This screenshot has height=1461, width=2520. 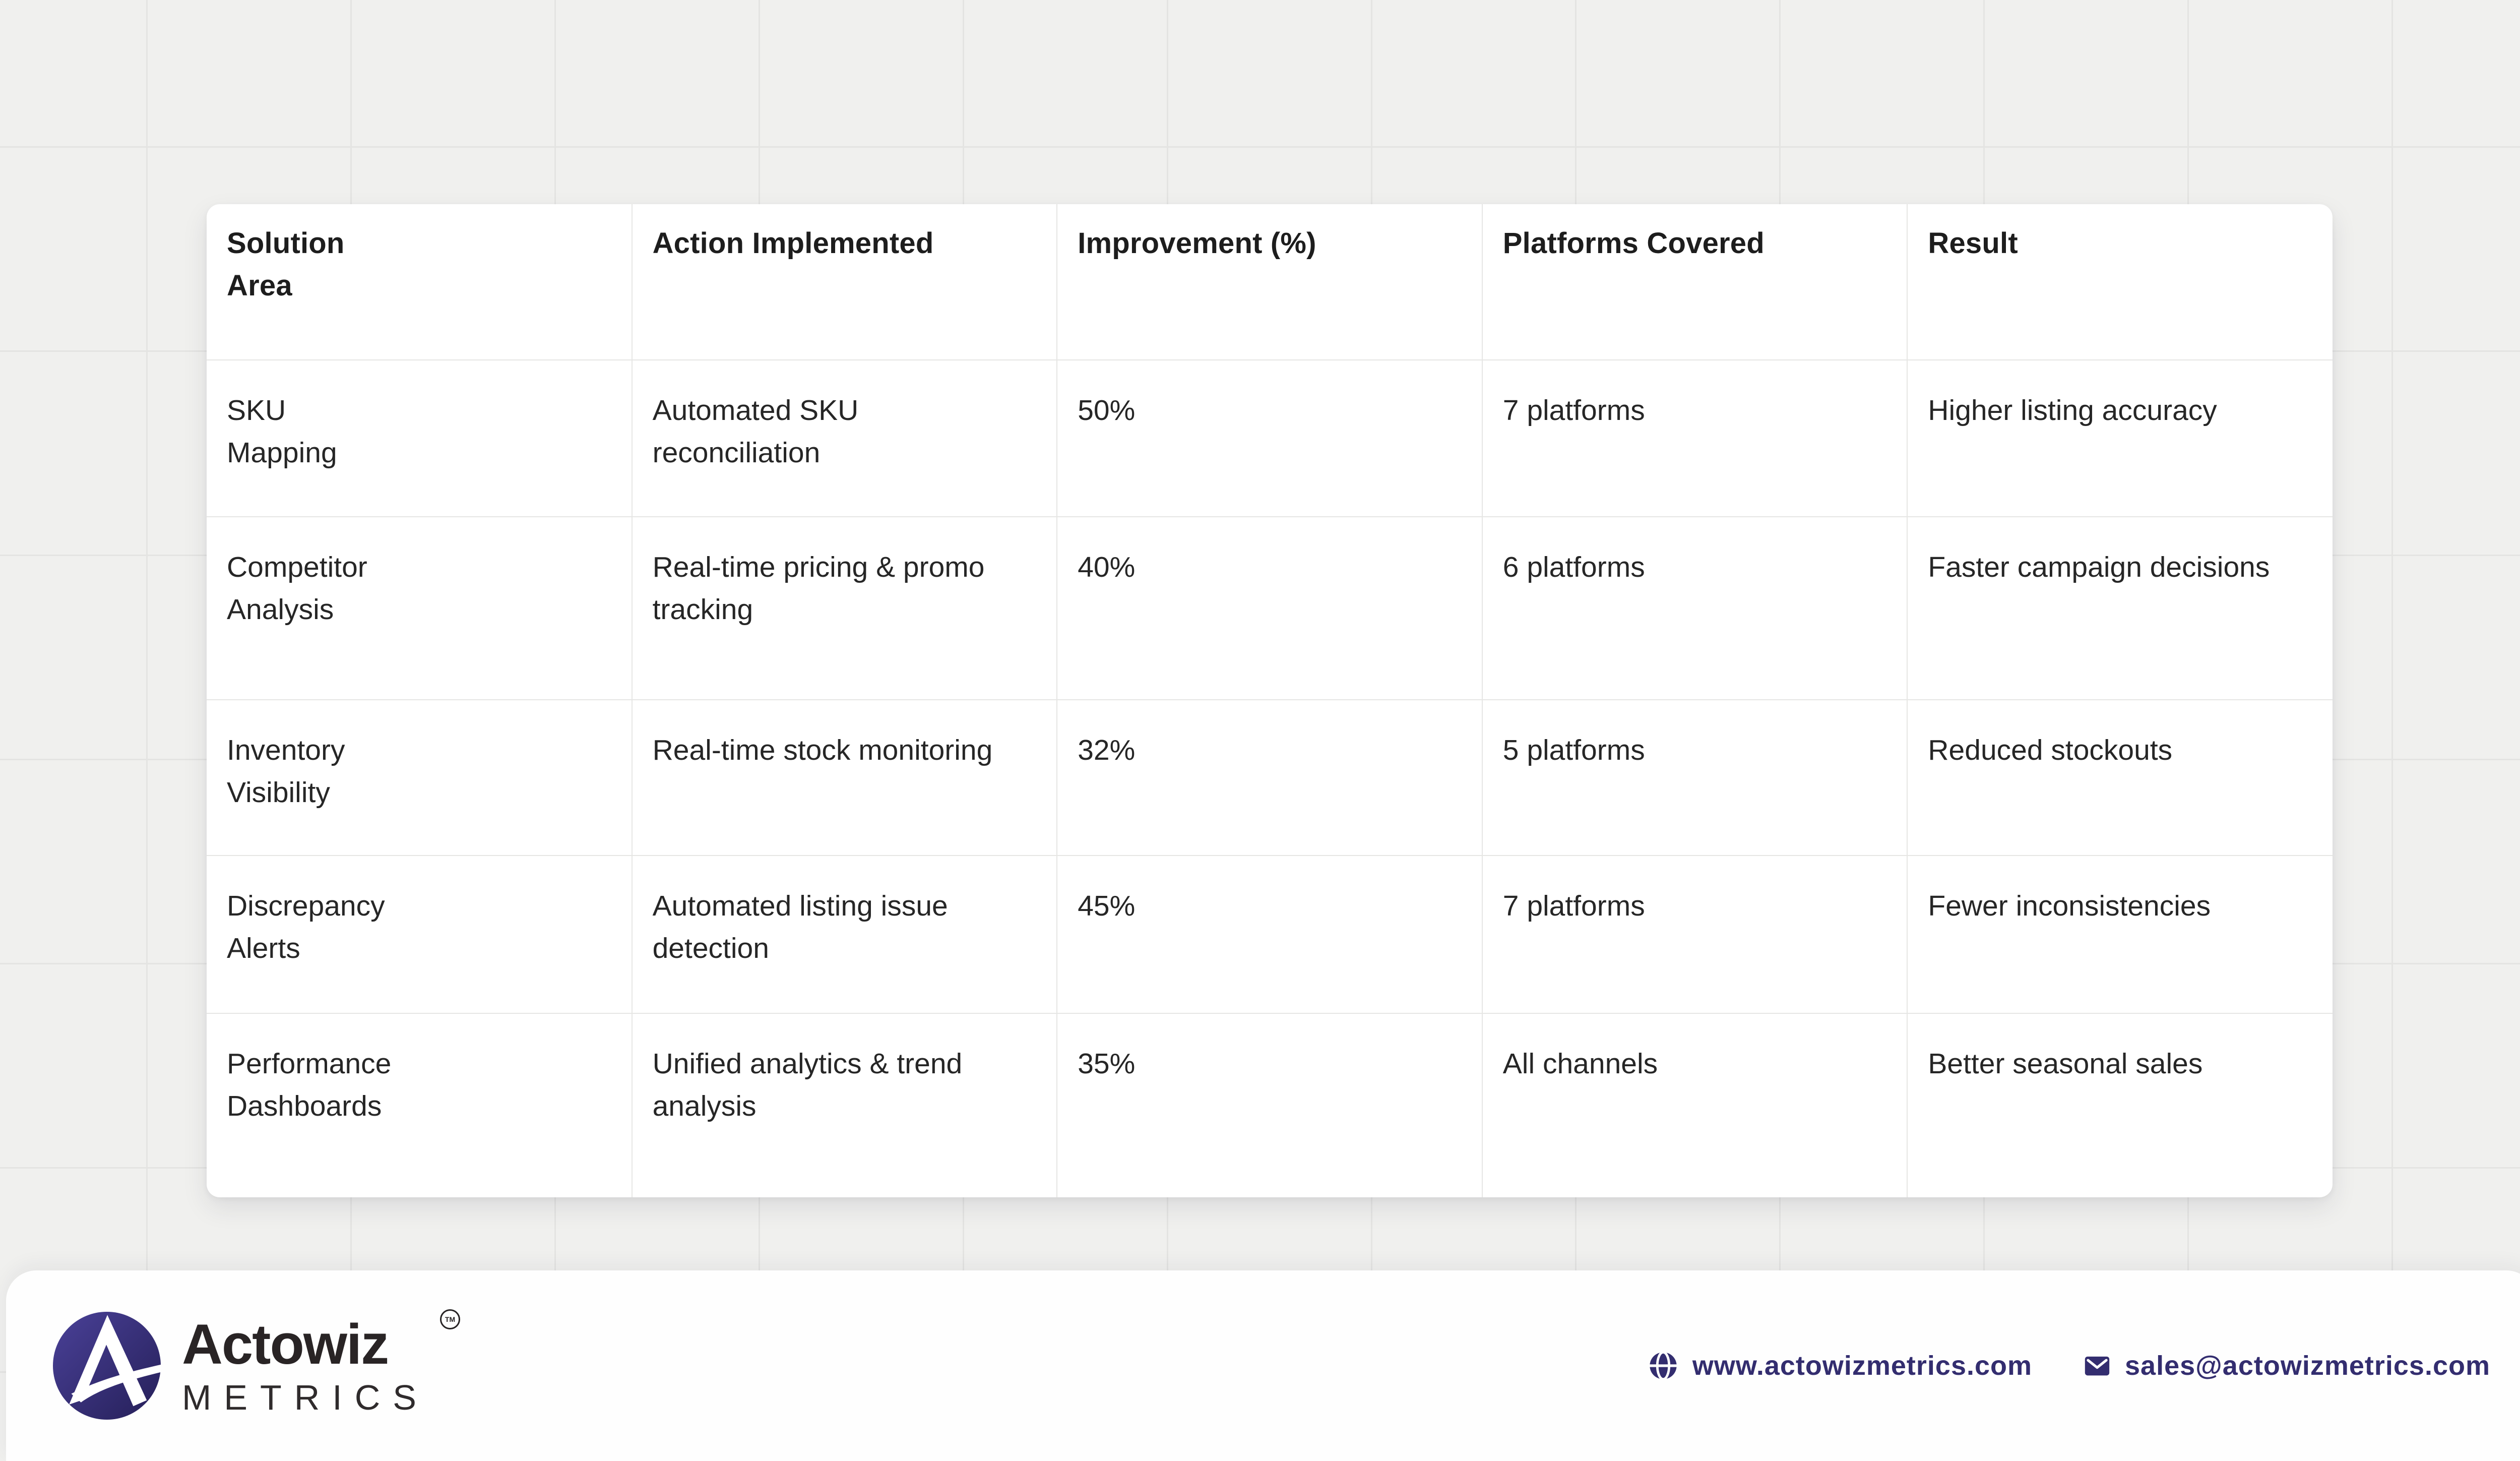 I want to click on website-item: www.actowizmetrics.com, so click(x=1839, y=1366).